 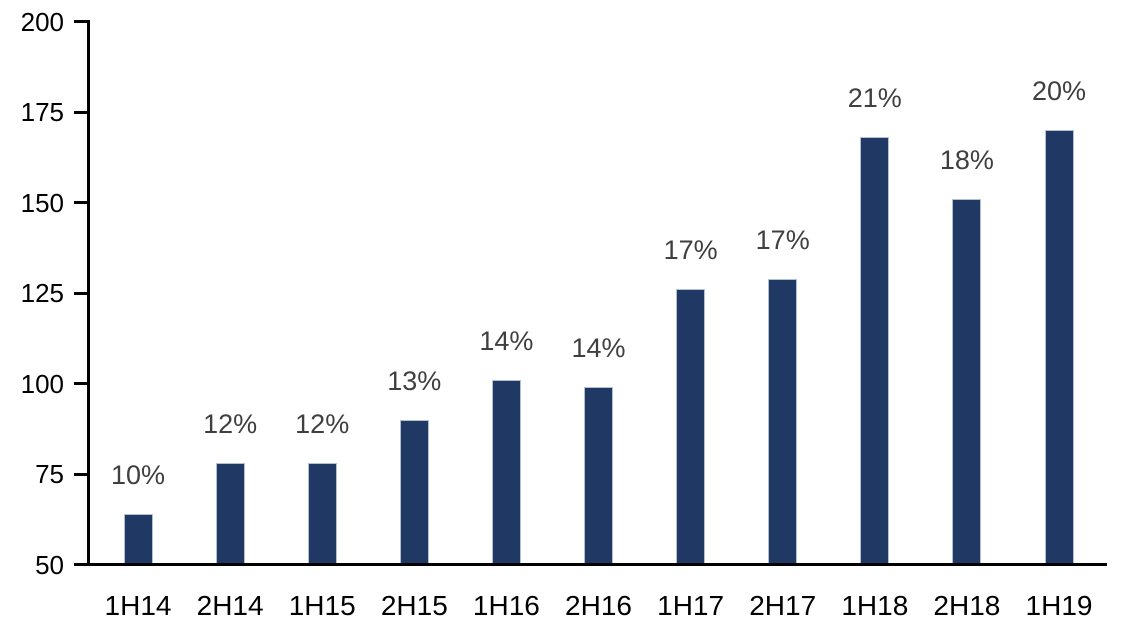 I want to click on x-axis-tick-label: 2H15, so click(x=414, y=605).